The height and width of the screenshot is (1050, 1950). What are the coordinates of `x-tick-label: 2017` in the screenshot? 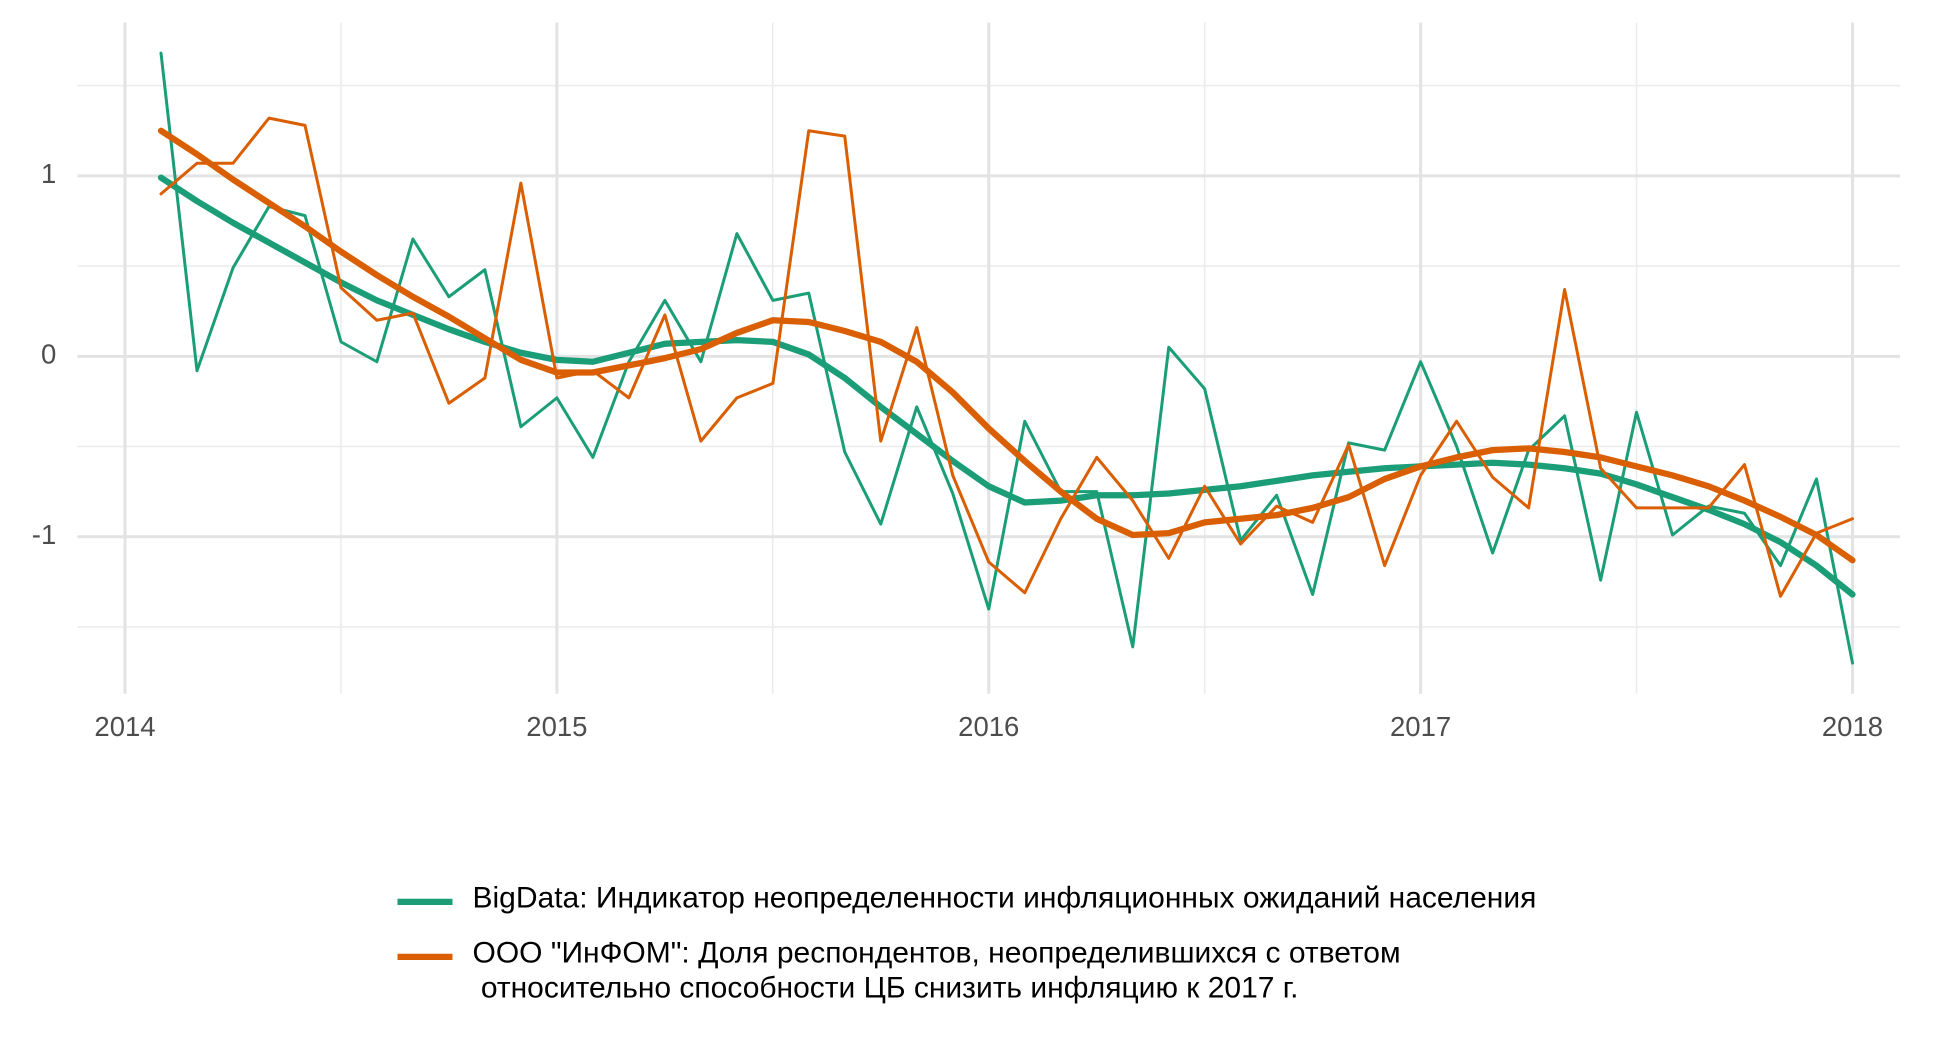 It's located at (1420, 726).